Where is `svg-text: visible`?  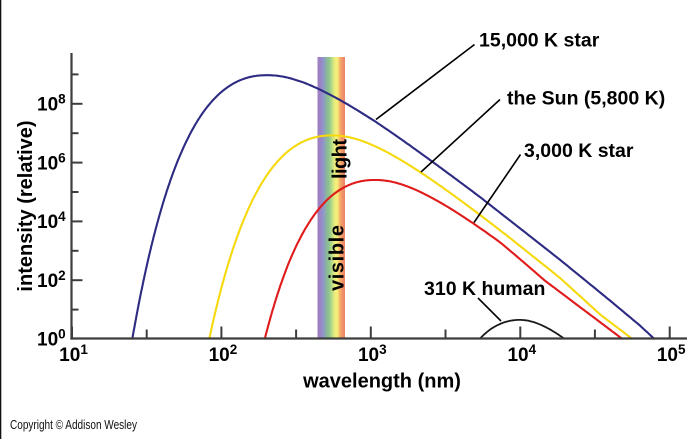
svg-text: visible is located at coordinates (338, 258).